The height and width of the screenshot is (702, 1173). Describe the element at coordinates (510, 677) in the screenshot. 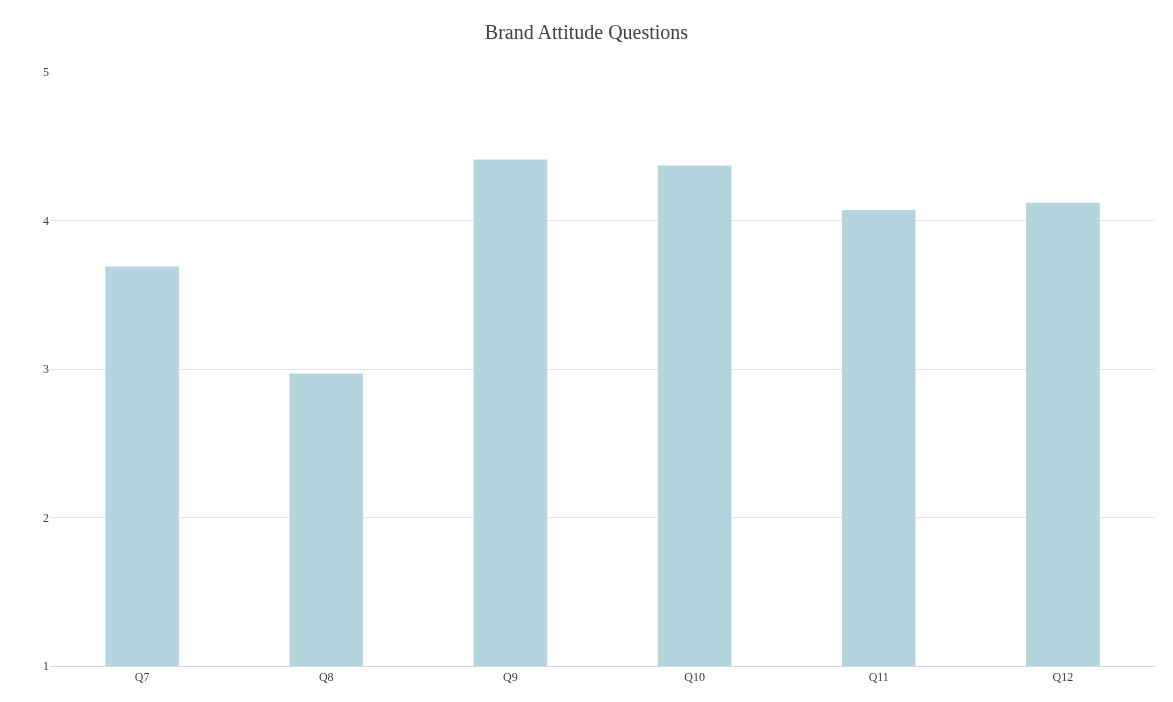

I see `x-tick-label: Q9` at that location.